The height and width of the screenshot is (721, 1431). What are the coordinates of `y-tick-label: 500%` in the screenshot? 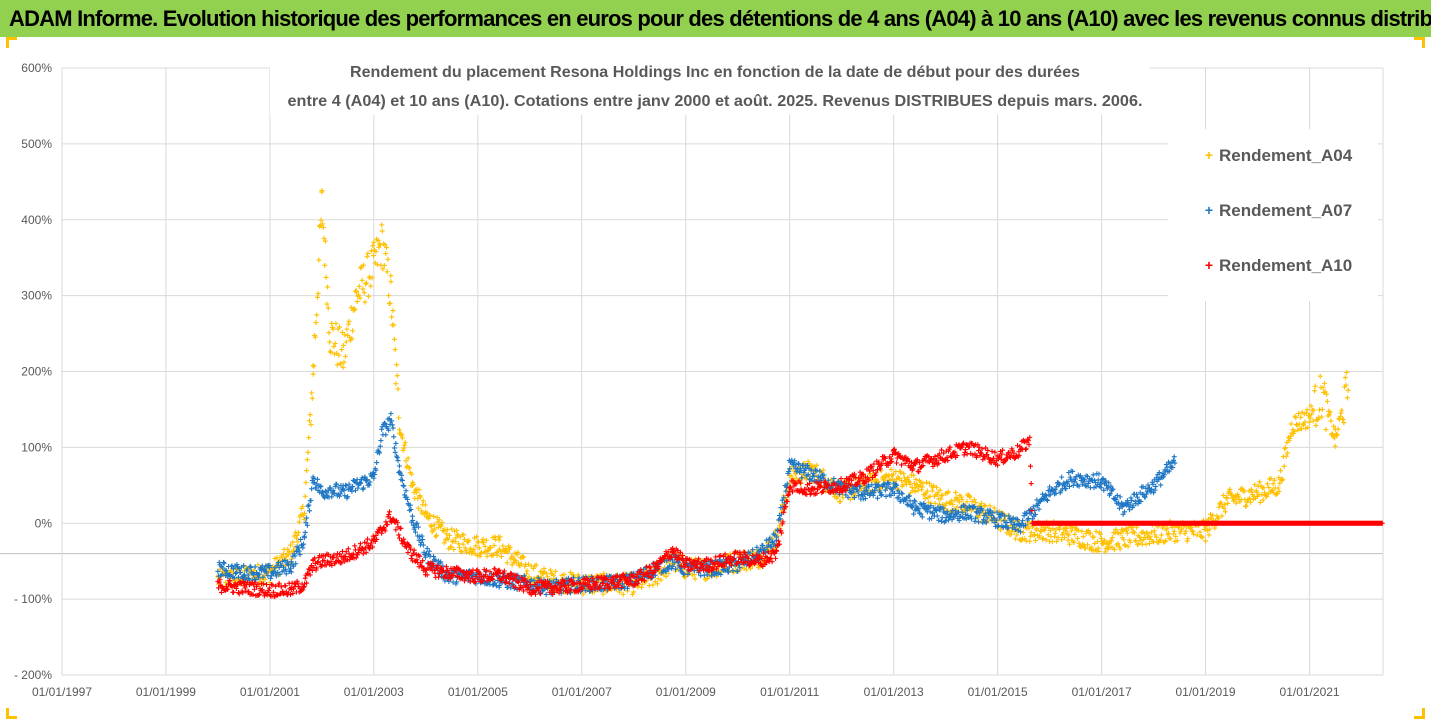 It's located at (36, 144).